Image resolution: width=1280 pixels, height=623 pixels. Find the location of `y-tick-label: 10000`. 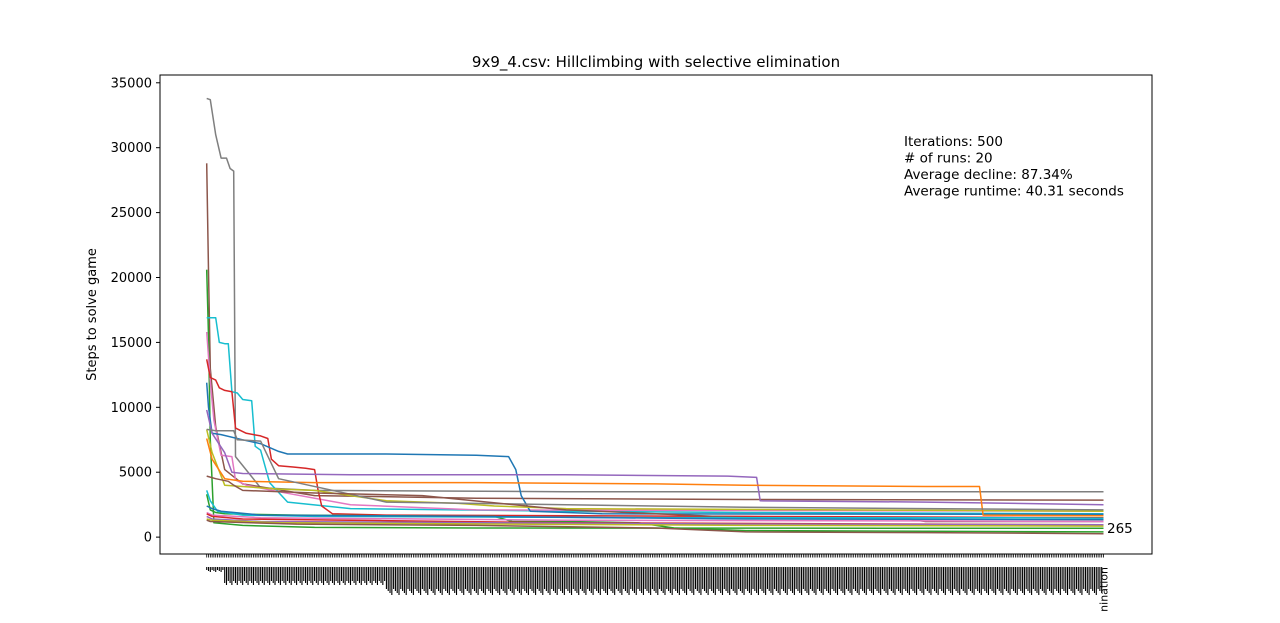

y-tick-label: 10000 is located at coordinates (131, 408).